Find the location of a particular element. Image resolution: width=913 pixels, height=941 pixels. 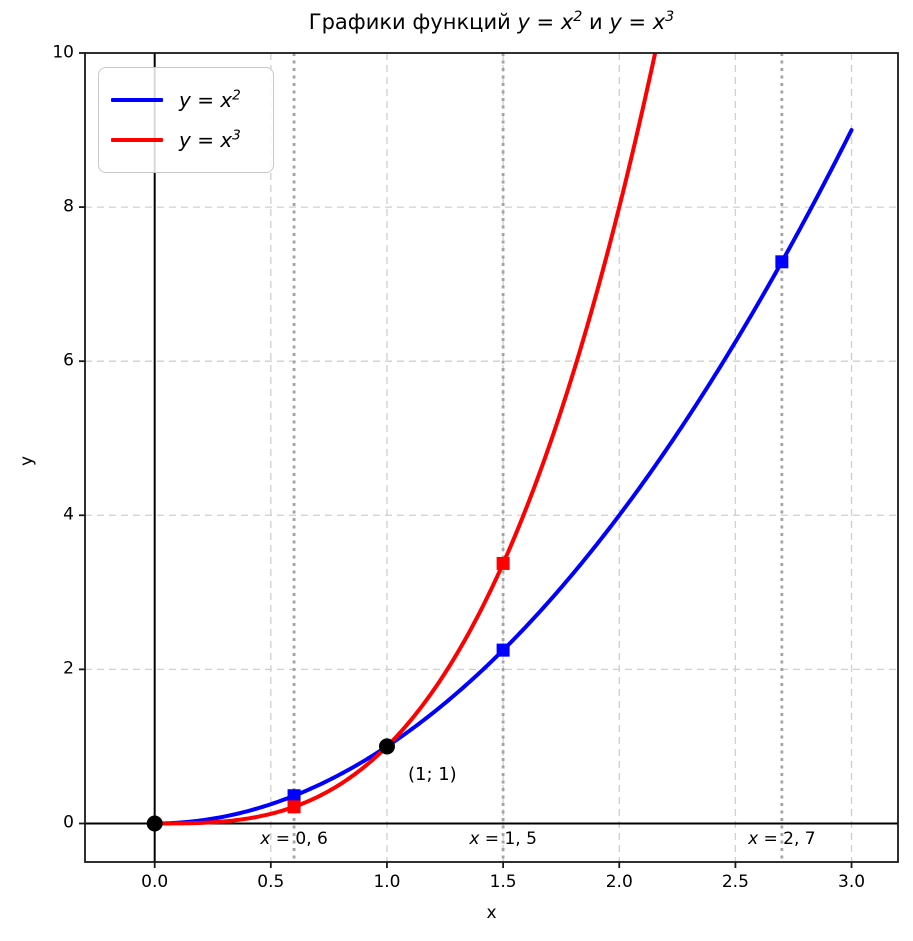

chart-title: Графики функций y = x2 и y = x3 is located at coordinates (491, 22).